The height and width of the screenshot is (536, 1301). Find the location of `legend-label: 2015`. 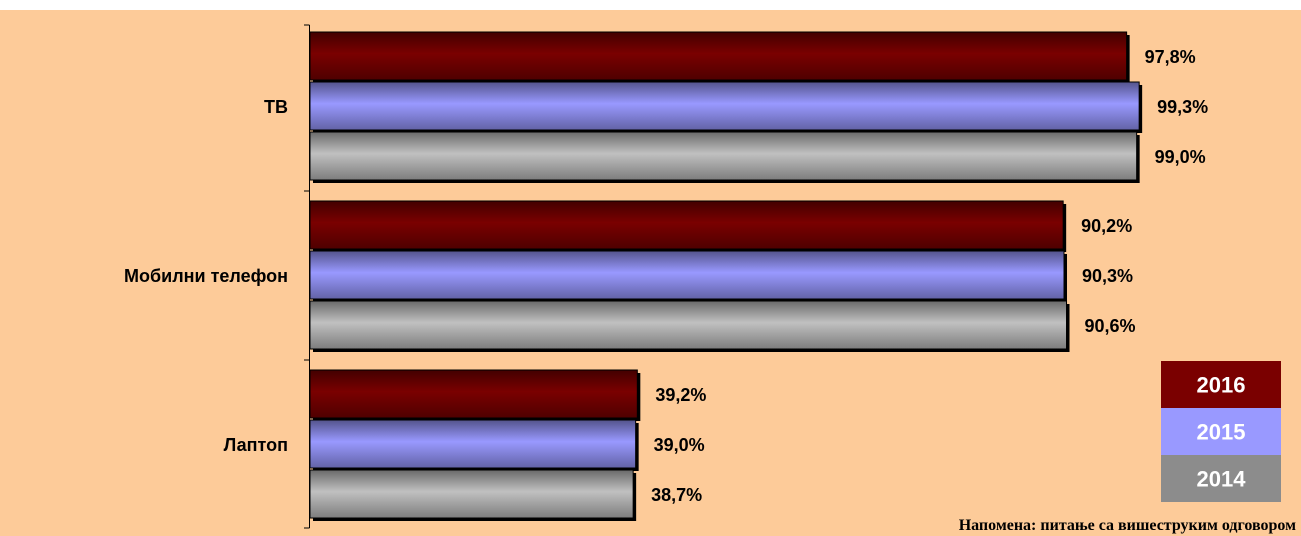

legend-label: 2015 is located at coordinates (1221, 432).